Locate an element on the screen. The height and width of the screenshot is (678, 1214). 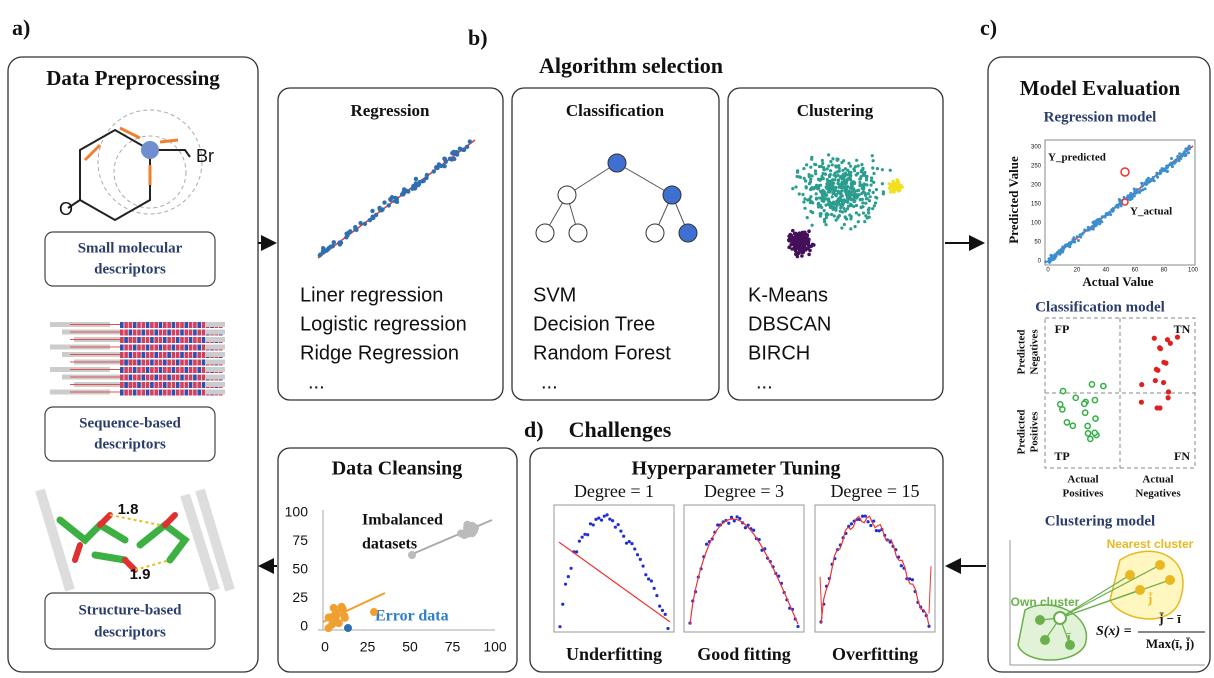
label: Sequence-based is located at coordinates (130, 423).